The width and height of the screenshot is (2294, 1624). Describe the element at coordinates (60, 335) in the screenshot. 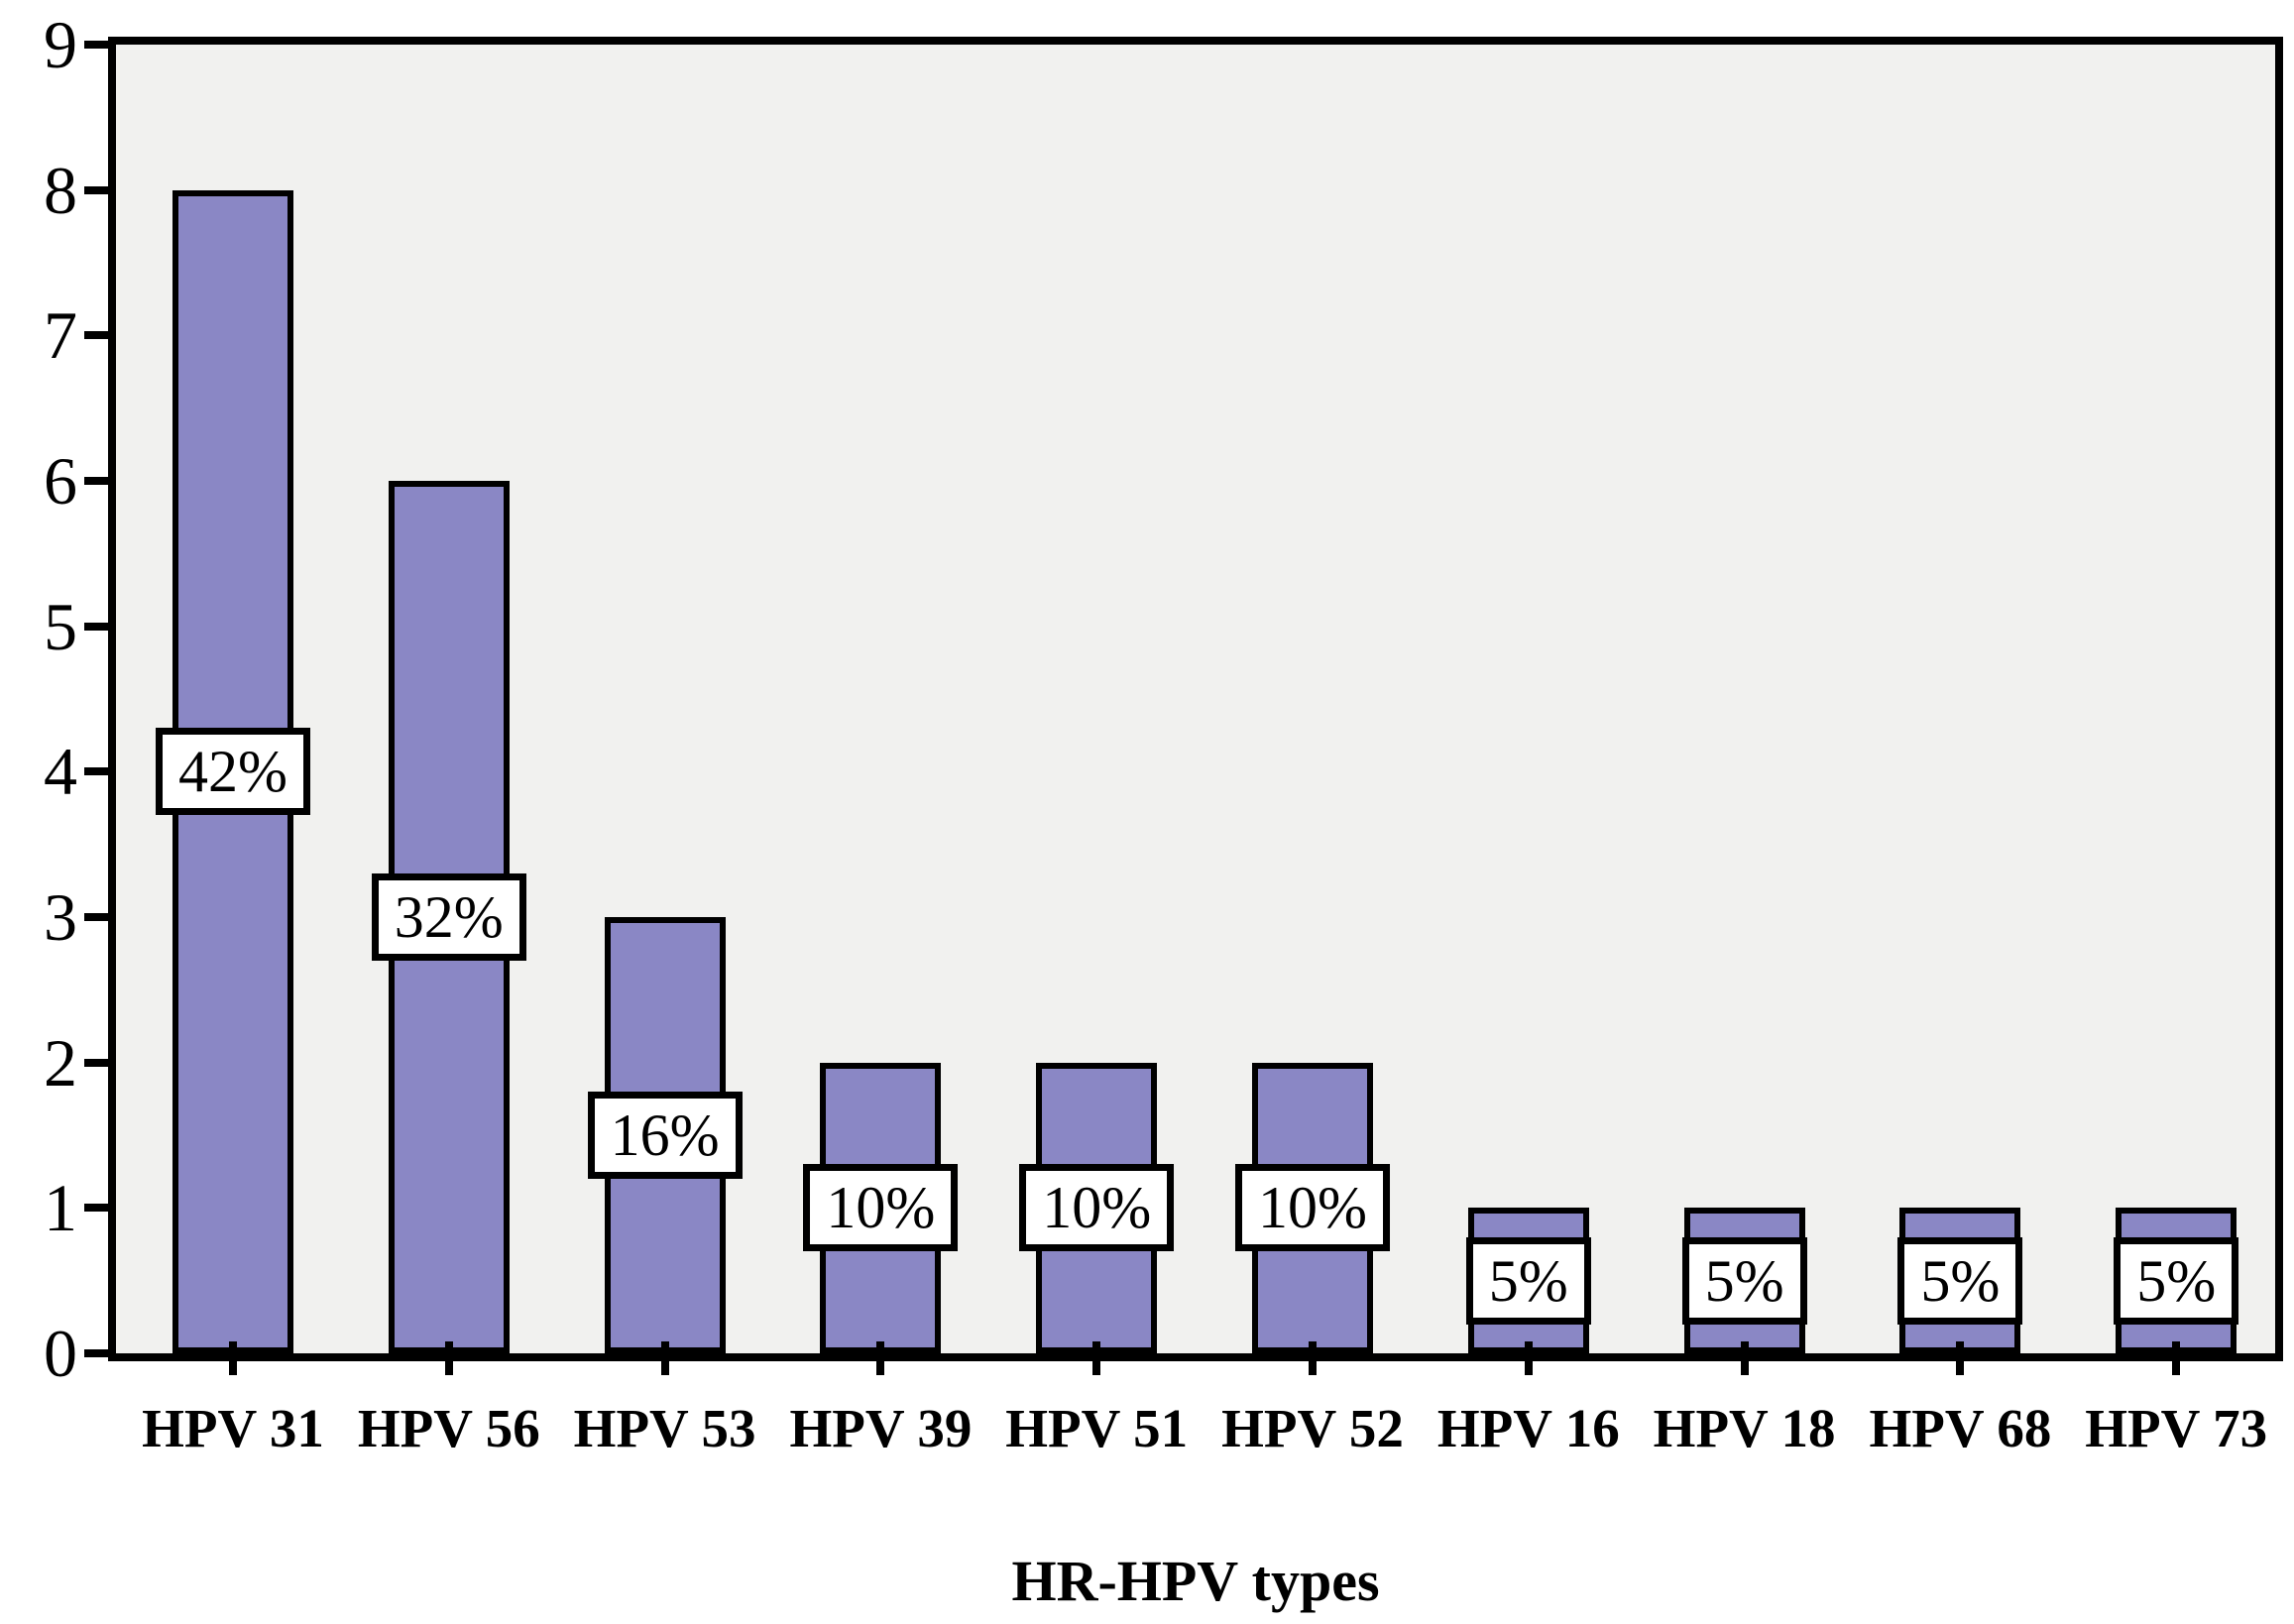

I see `y-tick-label: 7` at that location.